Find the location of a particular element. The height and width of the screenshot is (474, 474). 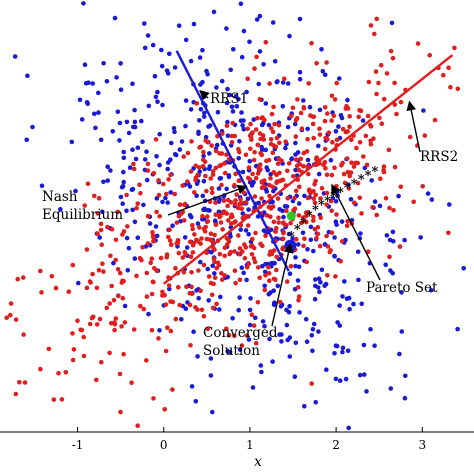

annotation-nash-equilibrium: Nash Equilibrium is located at coordinates (145, 203).